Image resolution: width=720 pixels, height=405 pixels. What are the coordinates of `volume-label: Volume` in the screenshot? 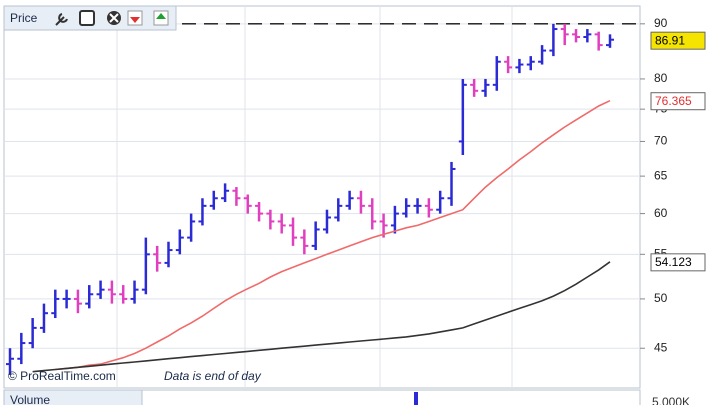 It's located at (30, 399).